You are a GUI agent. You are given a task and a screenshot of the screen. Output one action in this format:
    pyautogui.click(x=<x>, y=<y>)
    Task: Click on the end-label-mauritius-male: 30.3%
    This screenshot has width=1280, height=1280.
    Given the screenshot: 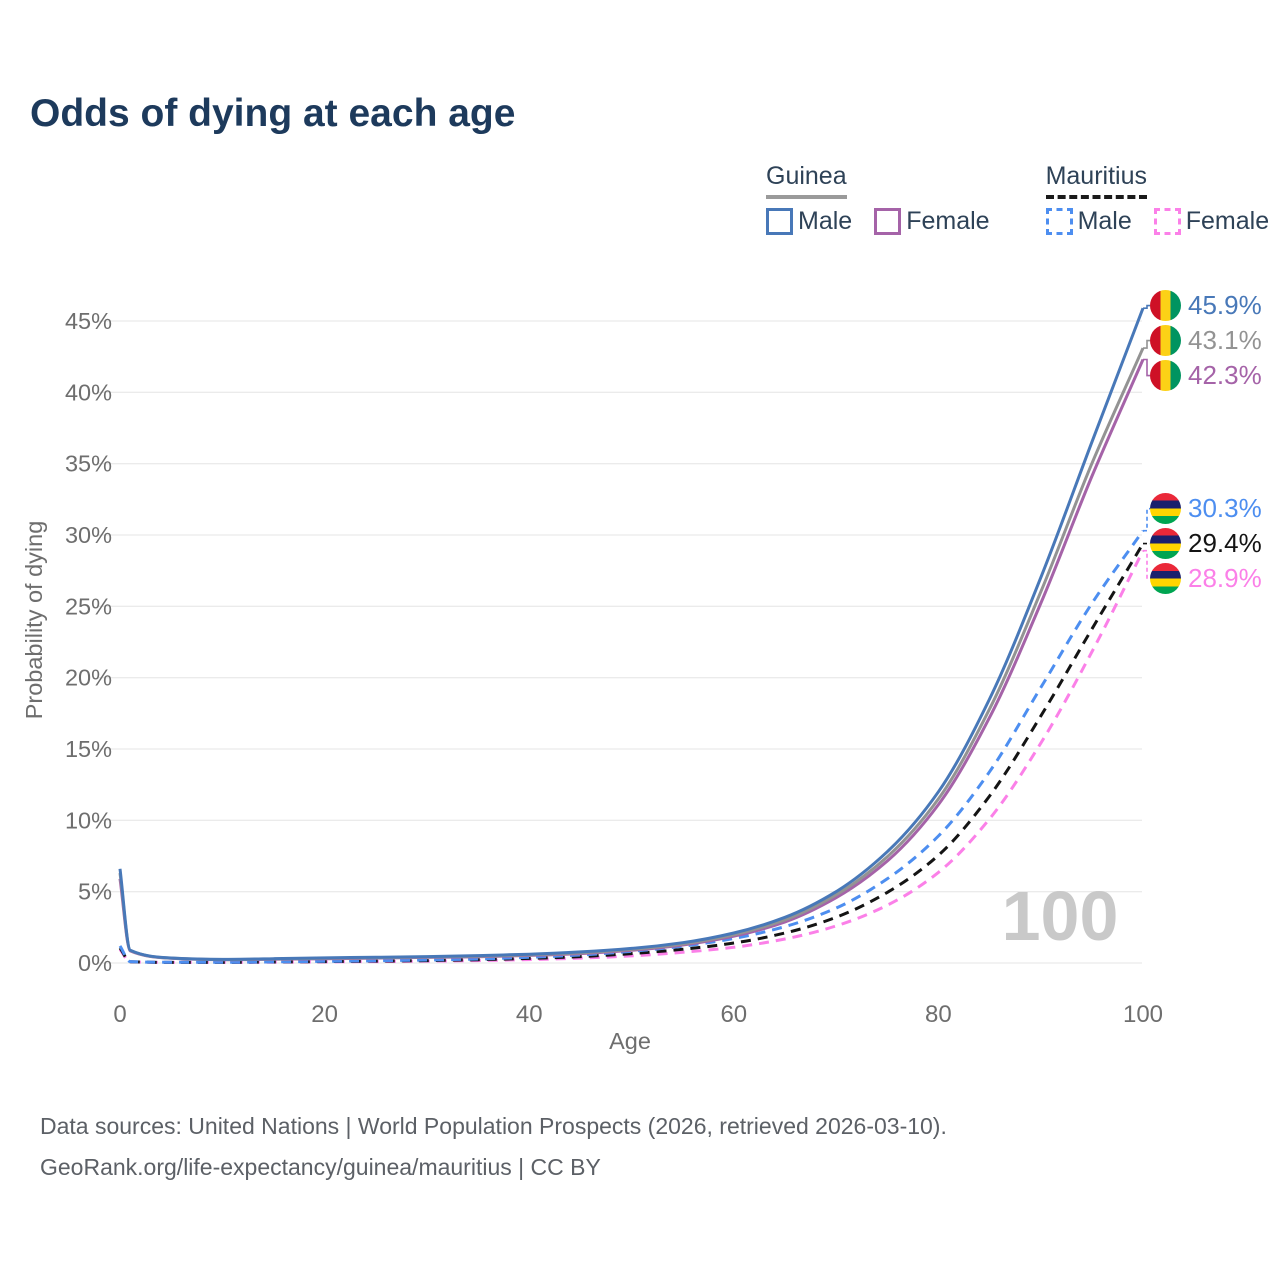 What is the action you would take?
    pyautogui.click(x=1206, y=509)
    